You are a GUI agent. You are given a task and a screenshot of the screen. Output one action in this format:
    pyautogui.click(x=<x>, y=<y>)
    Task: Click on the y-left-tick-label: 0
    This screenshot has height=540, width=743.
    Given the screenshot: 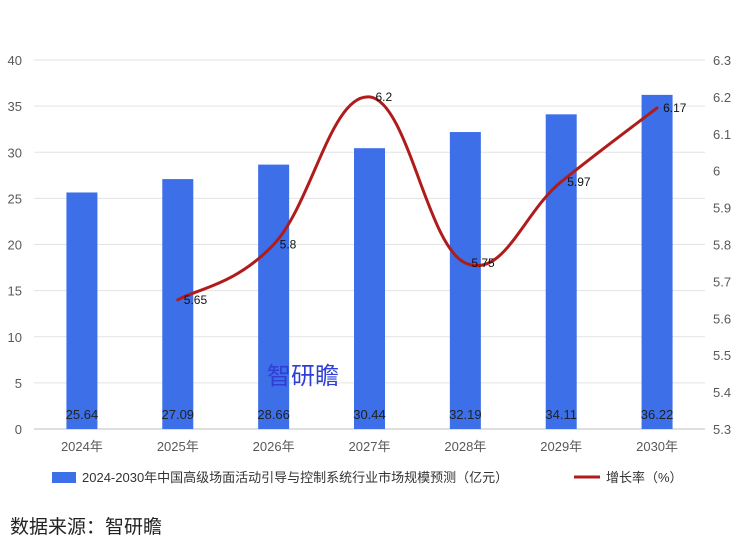 What is the action you would take?
    pyautogui.click(x=18, y=429)
    